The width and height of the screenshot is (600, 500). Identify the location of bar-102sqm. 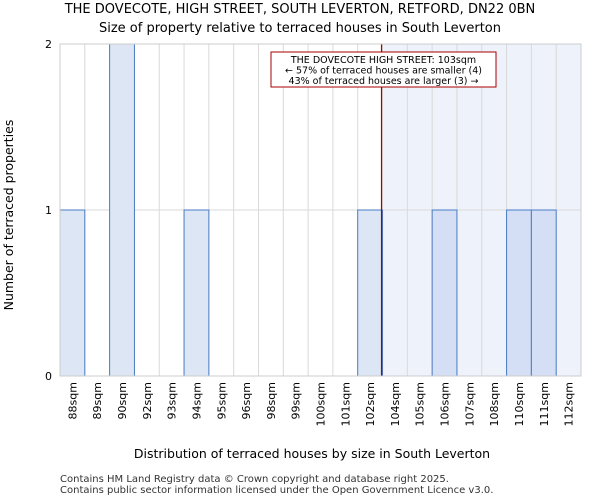
(370, 293).